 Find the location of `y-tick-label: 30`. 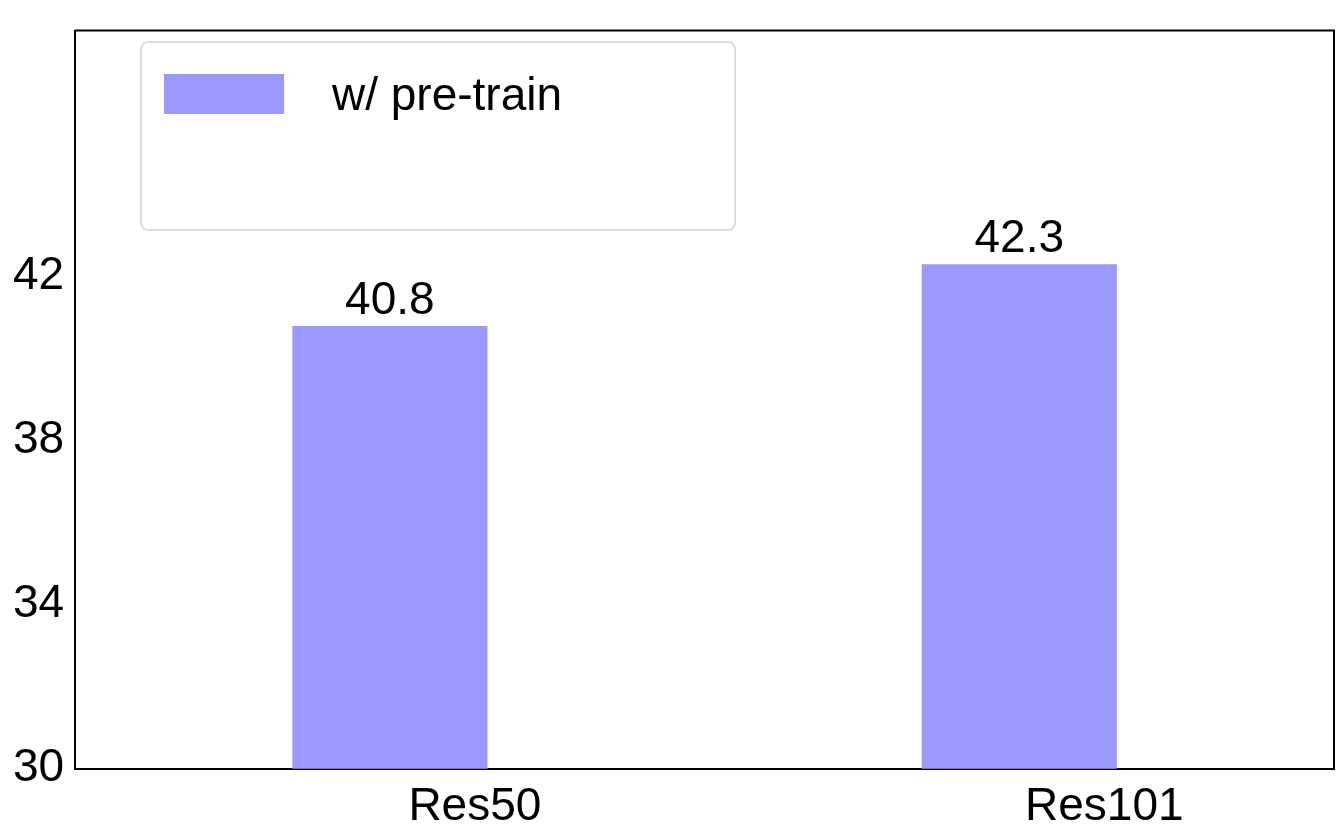

y-tick-label: 30 is located at coordinates (38, 765).